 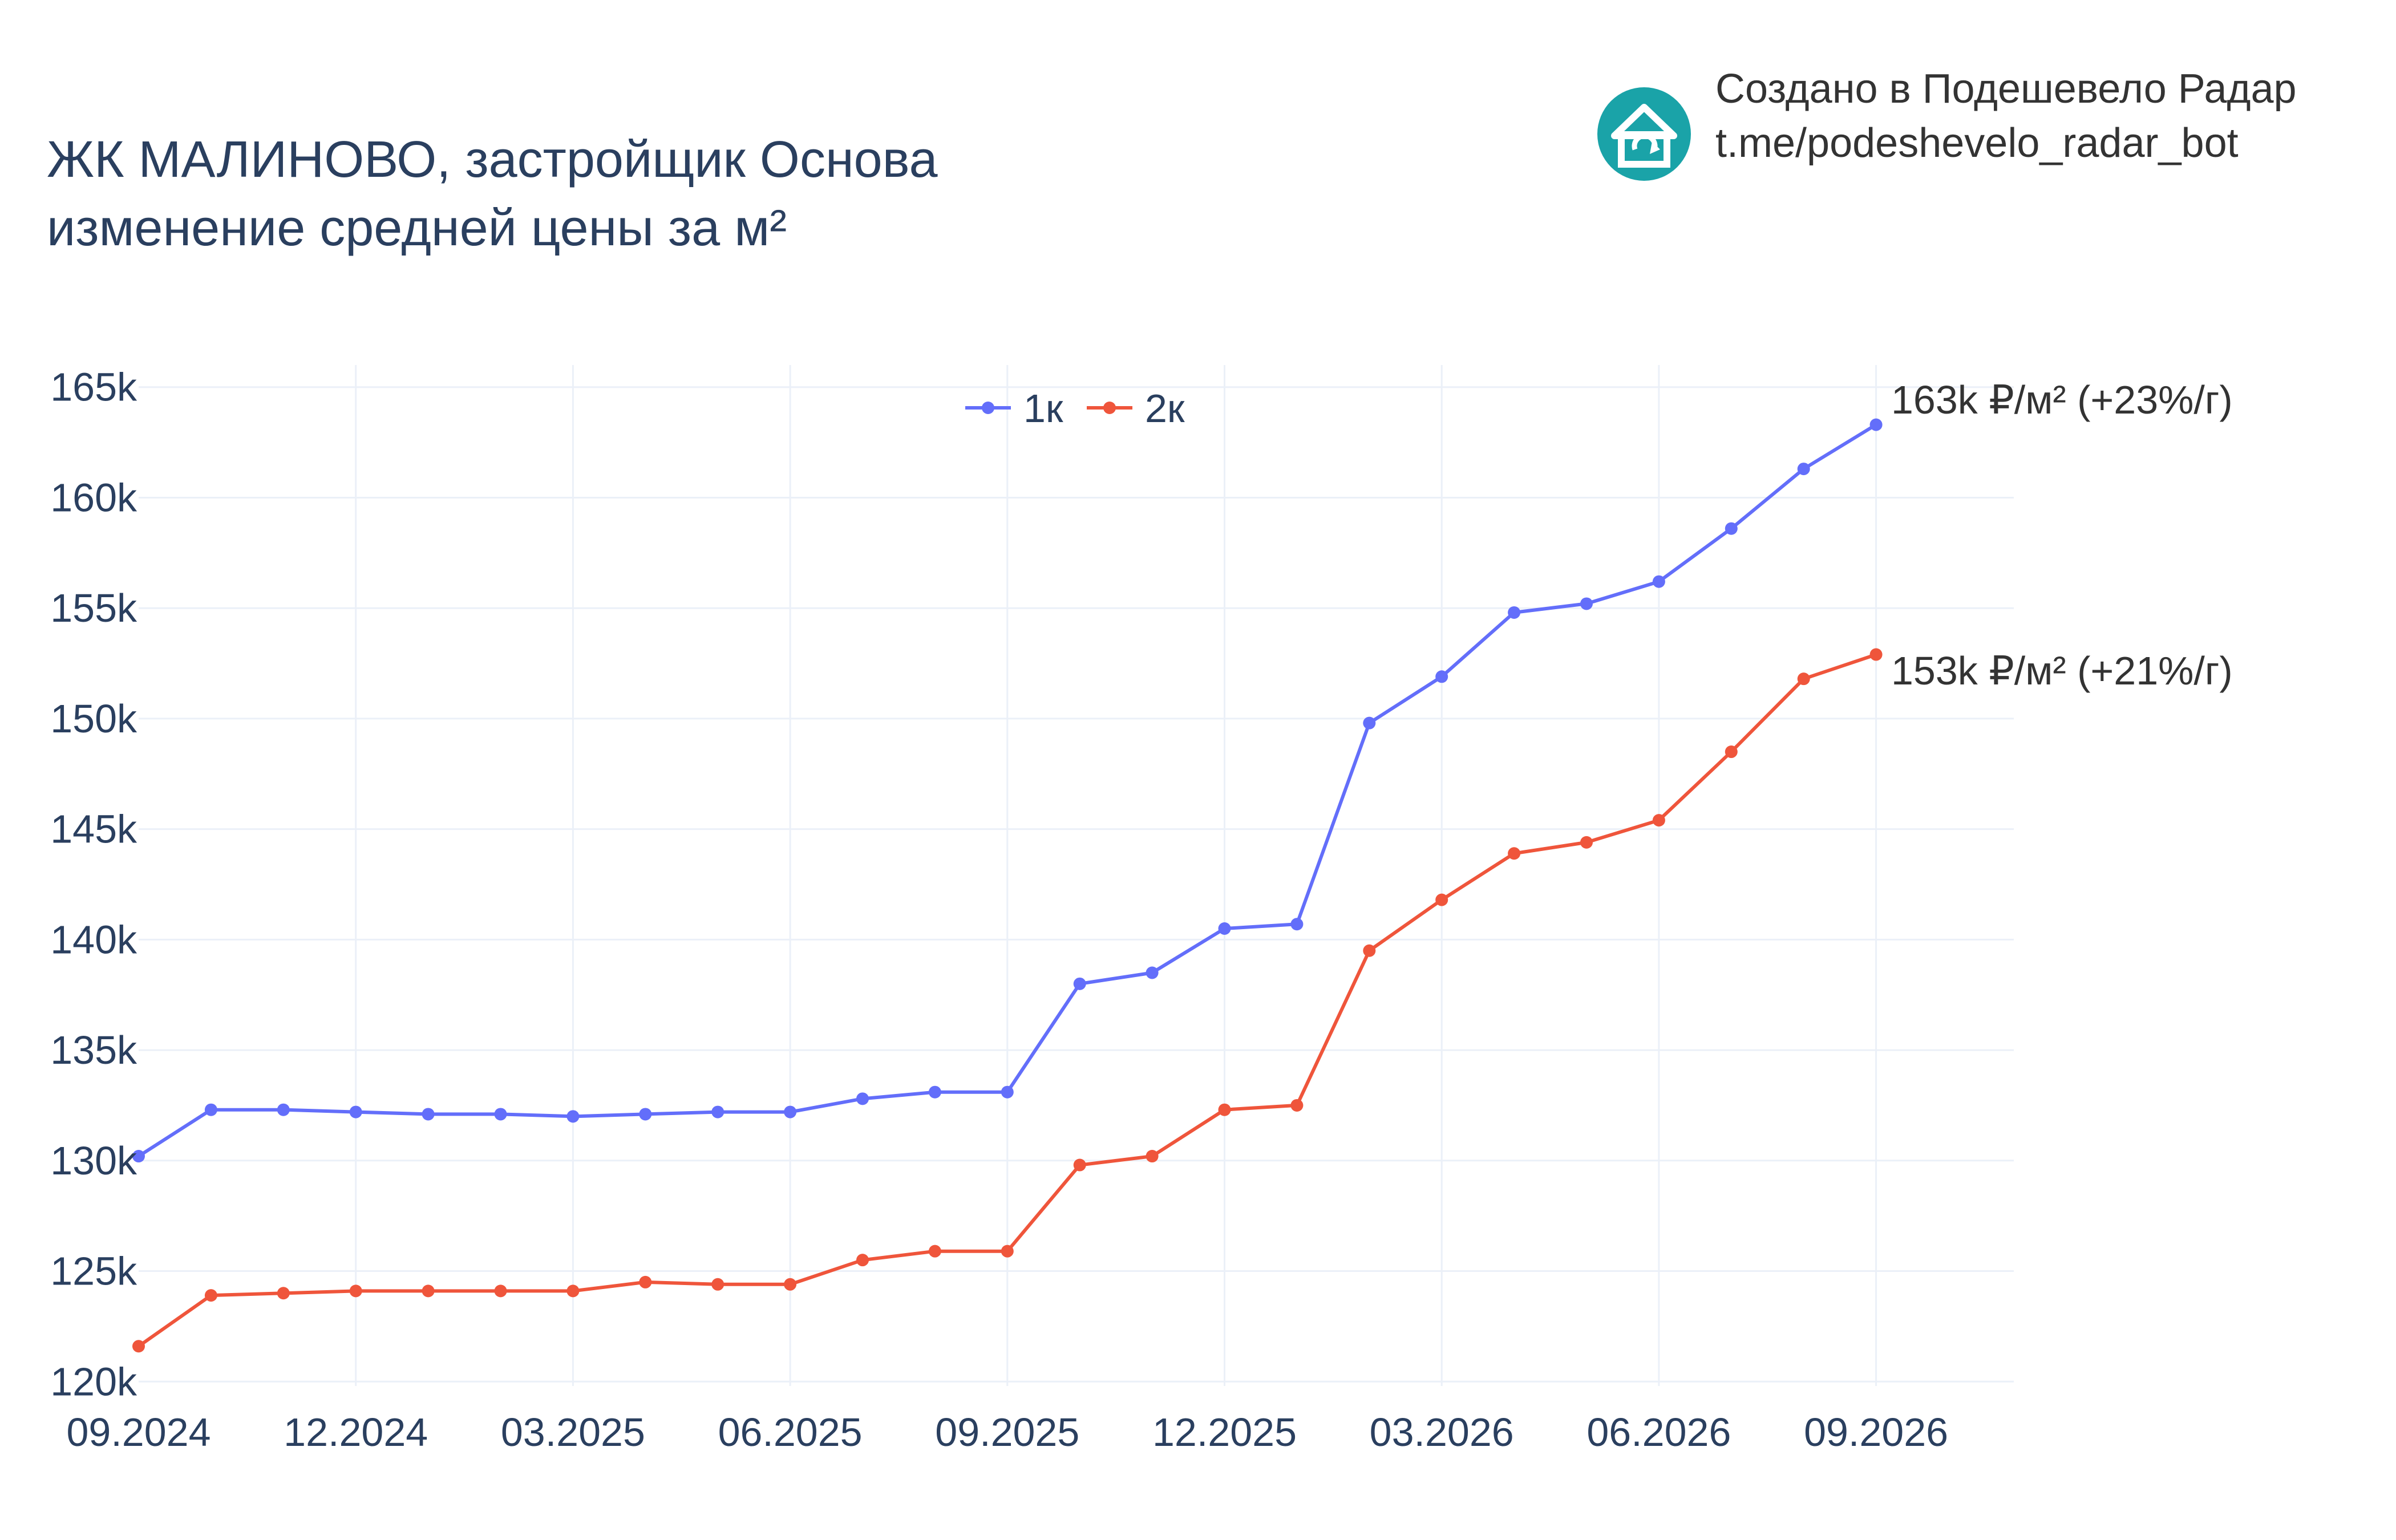 What do you see at coordinates (1658, 1432) in the screenshot?
I see `x-tick-label: 06.2026` at bounding box center [1658, 1432].